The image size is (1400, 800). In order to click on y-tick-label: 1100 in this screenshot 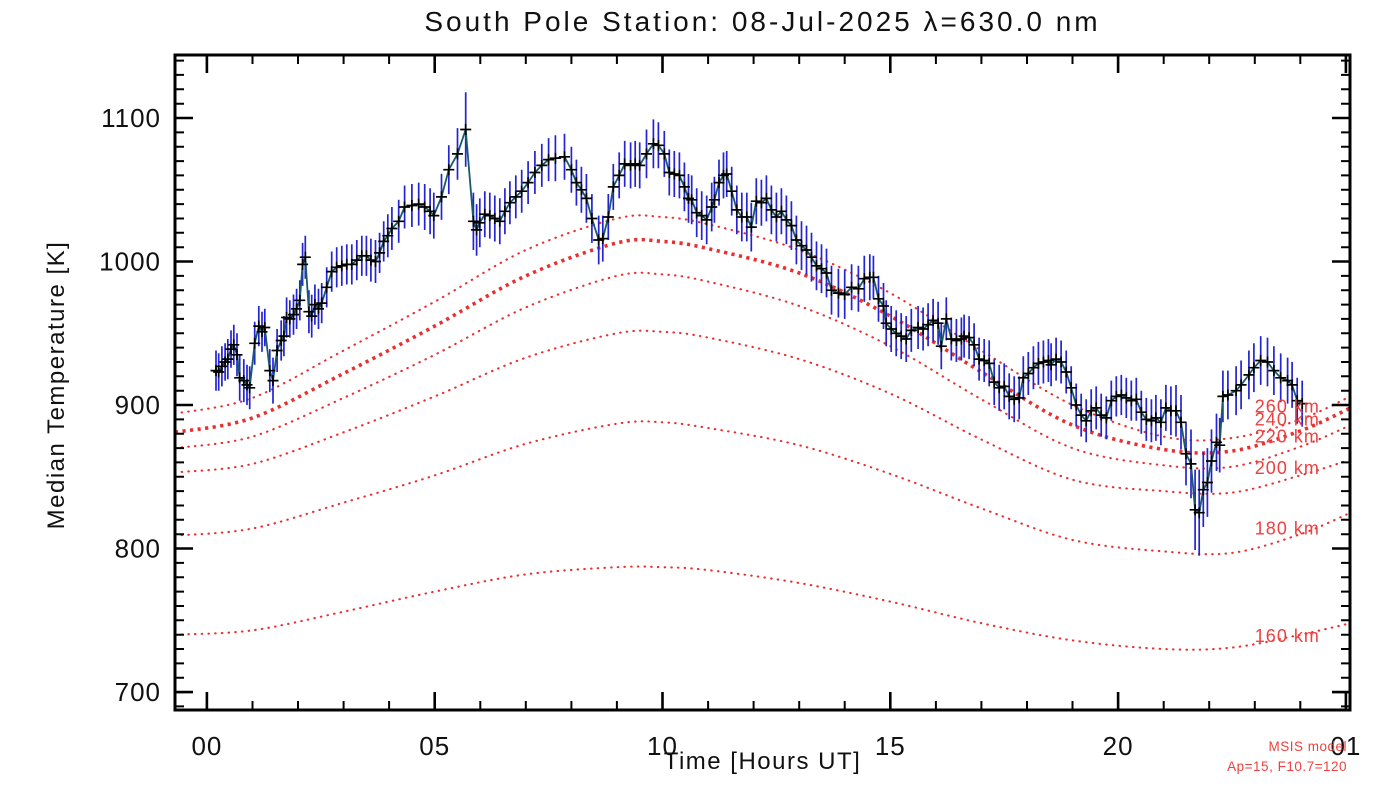, I will do `click(131, 118)`.